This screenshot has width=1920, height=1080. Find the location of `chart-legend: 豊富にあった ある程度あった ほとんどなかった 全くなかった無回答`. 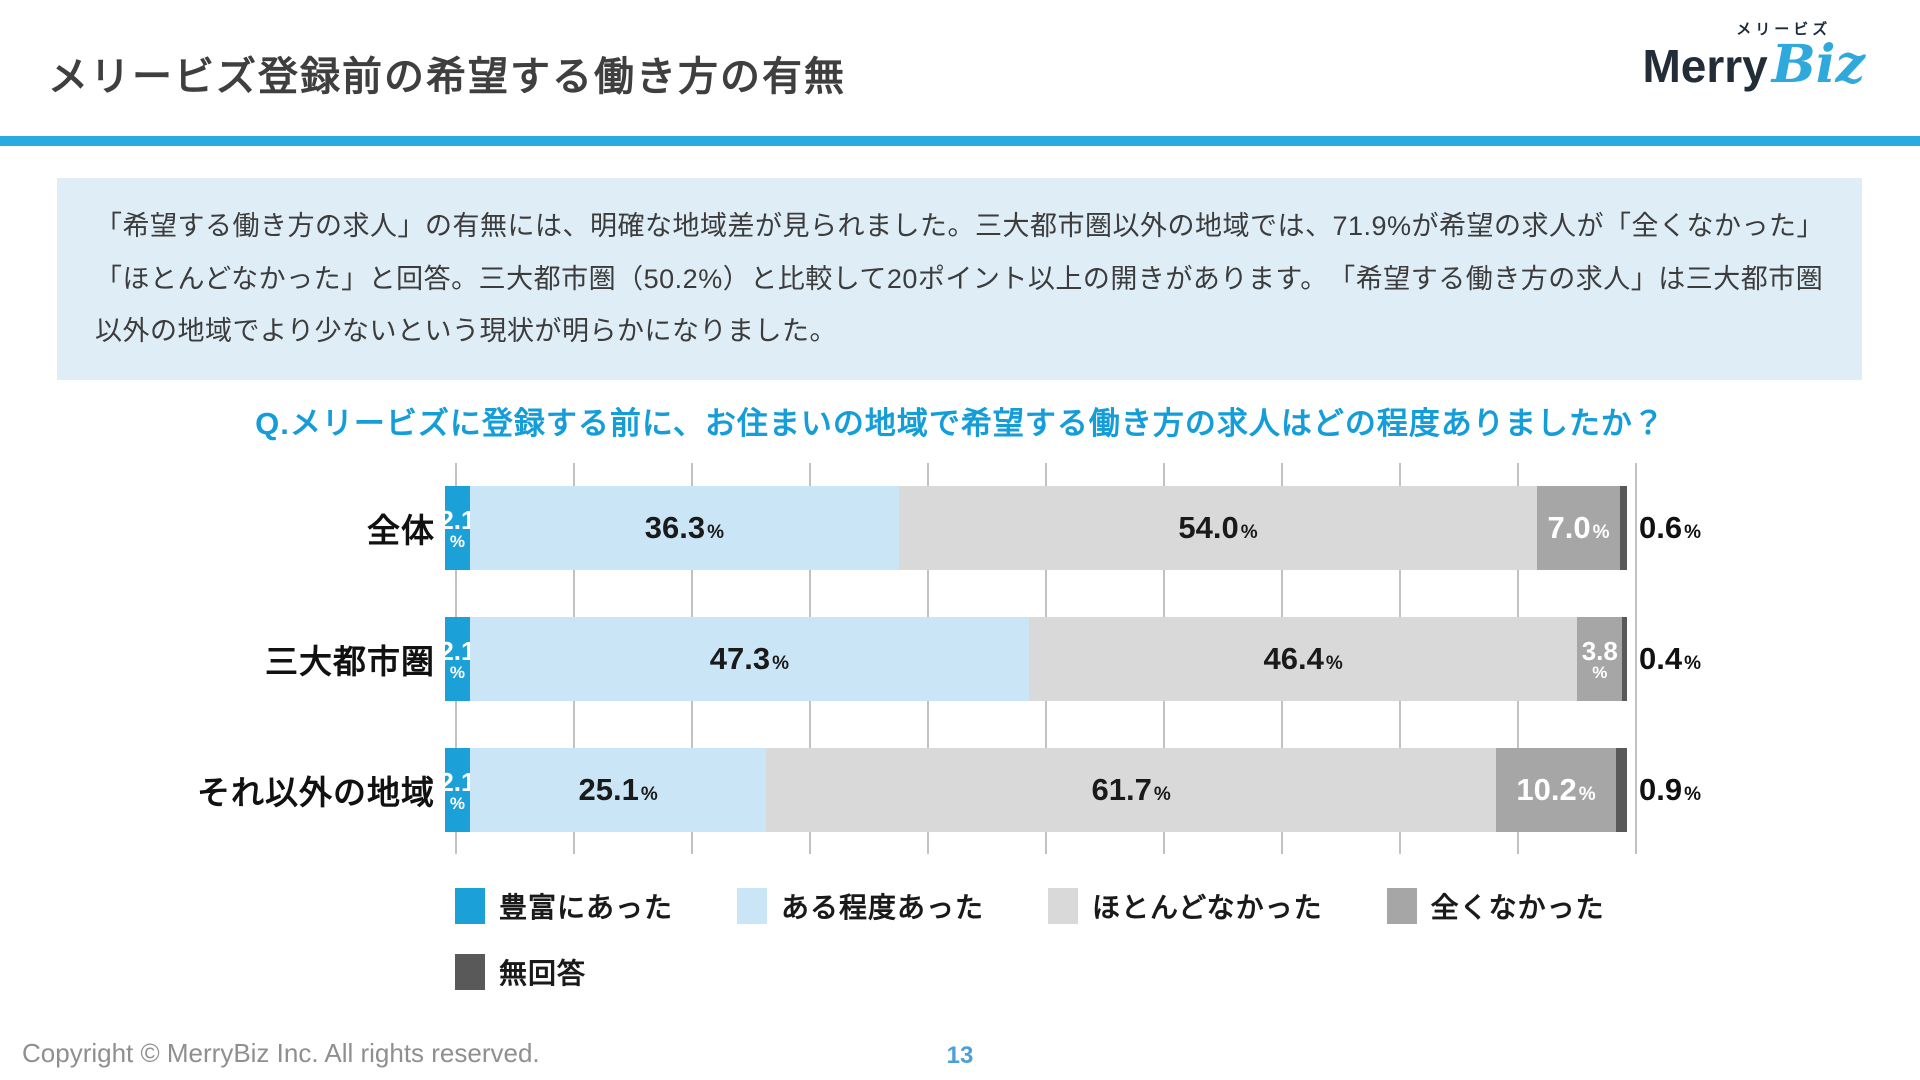

chart-legend: 豊富にあった ある程度あった ほとんどなかった 全くなかった無回答 is located at coordinates (1062, 952).